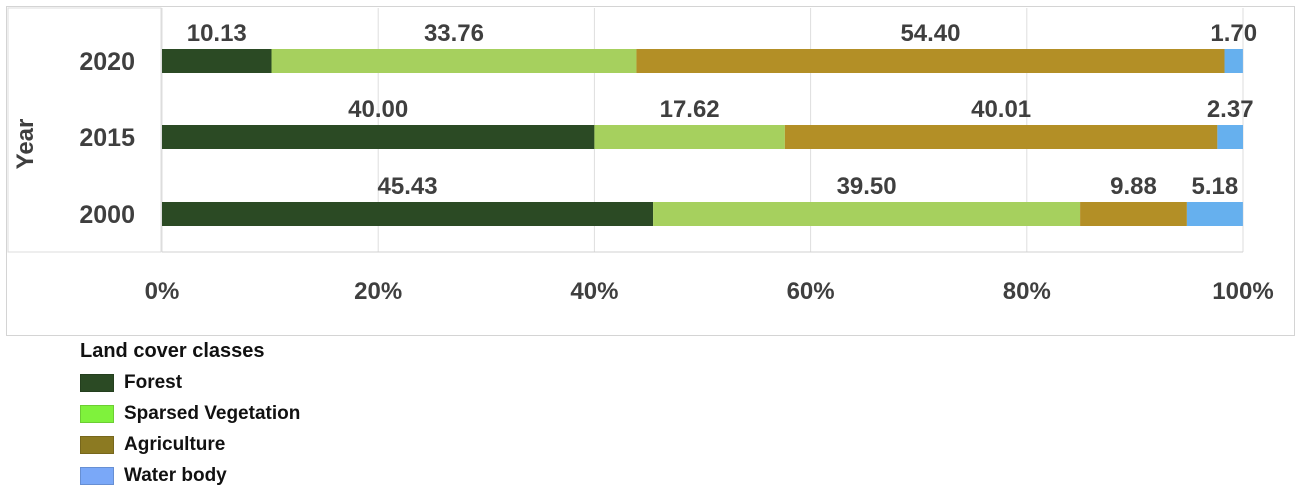  What do you see at coordinates (867, 186) in the screenshot?
I see `data-label: 39.50` at bounding box center [867, 186].